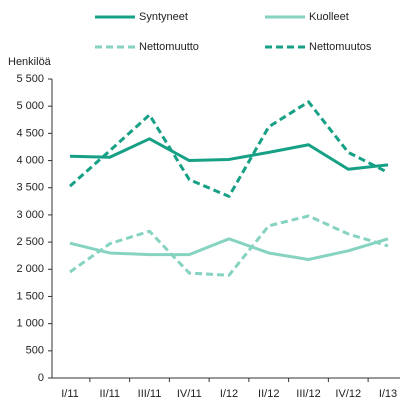  Describe the element at coordinates (30, 215) in the screenshot. I see `y-tick-label: 3 000` at that location.